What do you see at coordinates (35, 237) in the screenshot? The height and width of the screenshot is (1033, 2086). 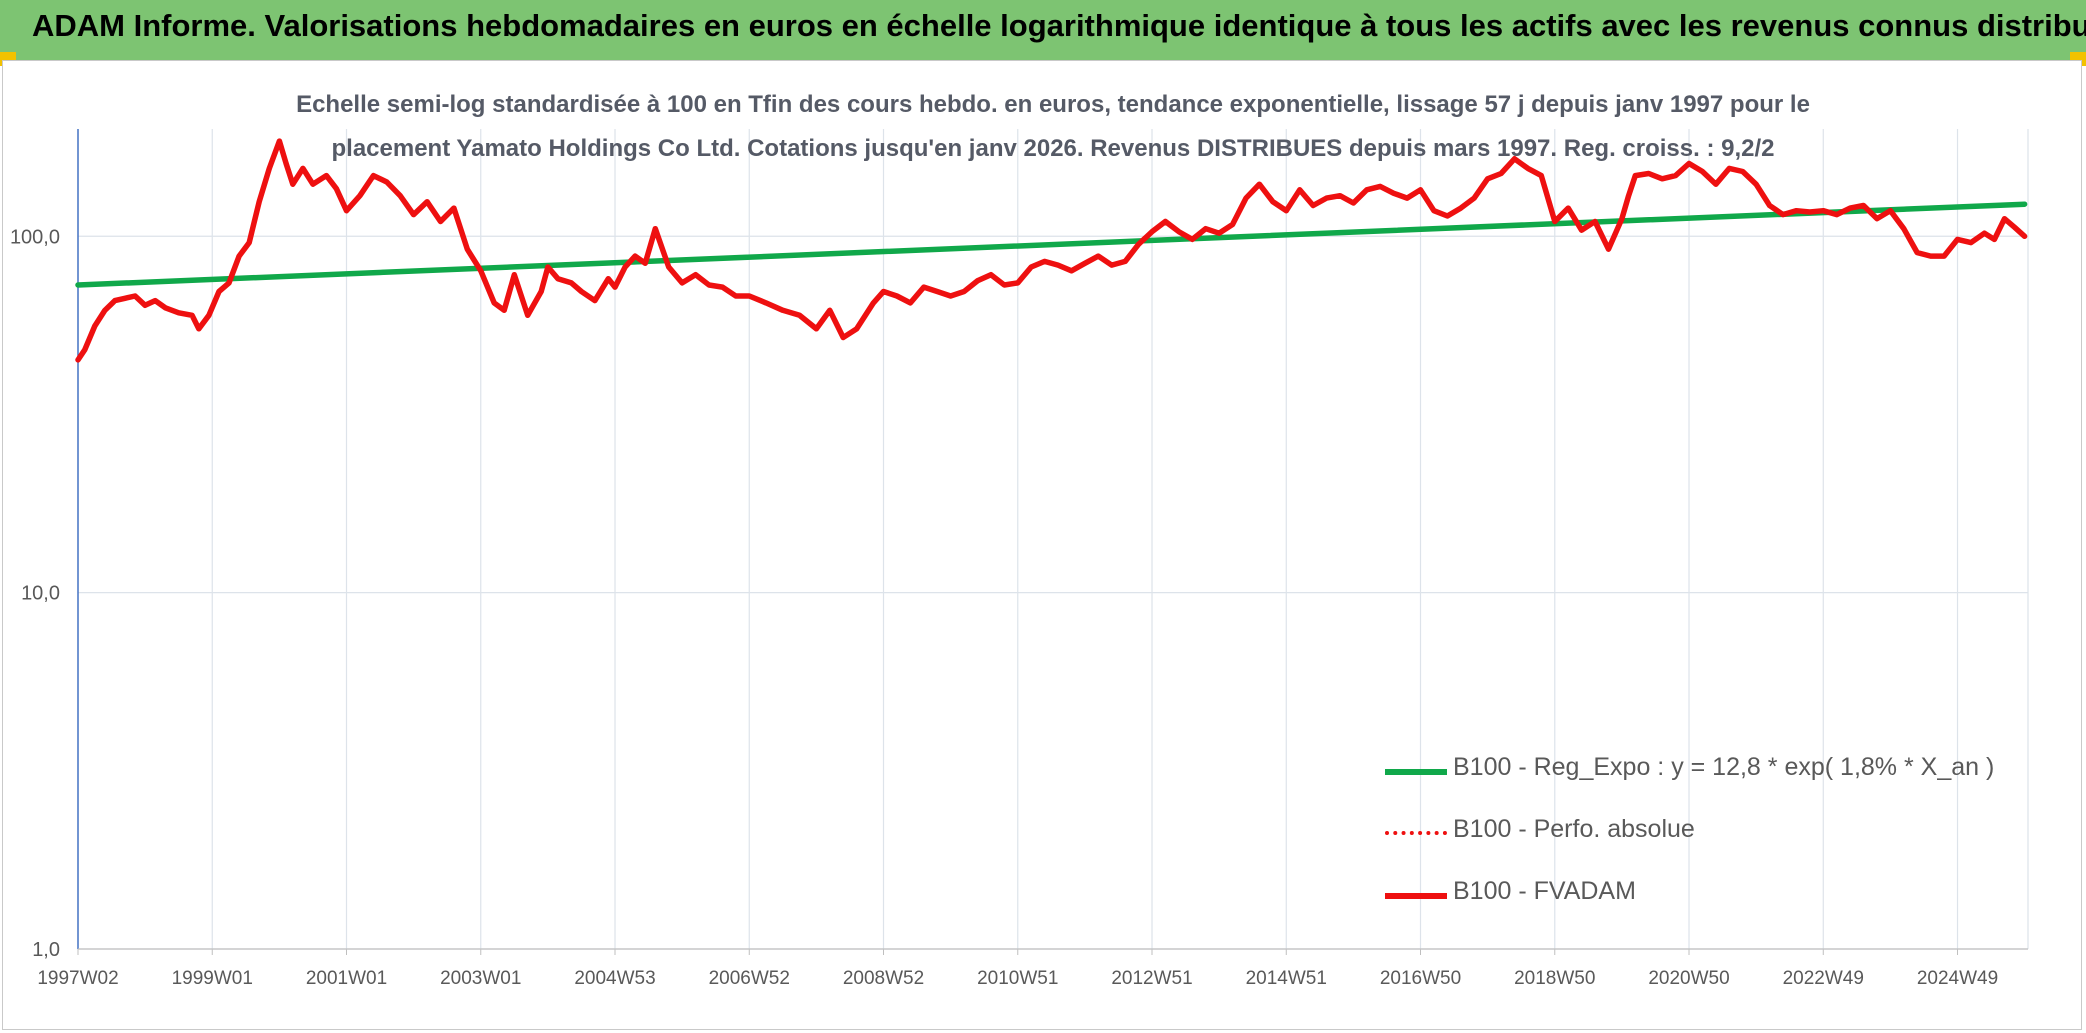 I see `y-tick-label: 100,0` at bounding box center [35, 237].